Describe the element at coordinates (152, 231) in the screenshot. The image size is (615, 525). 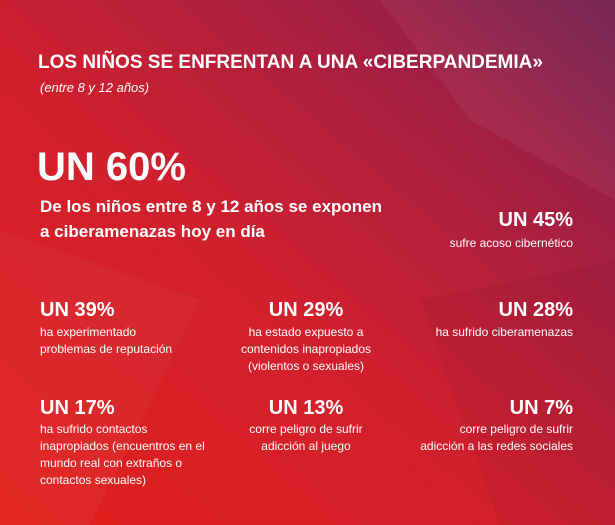
I see `main-line: a ciberamenazas hoy en día` at that location.